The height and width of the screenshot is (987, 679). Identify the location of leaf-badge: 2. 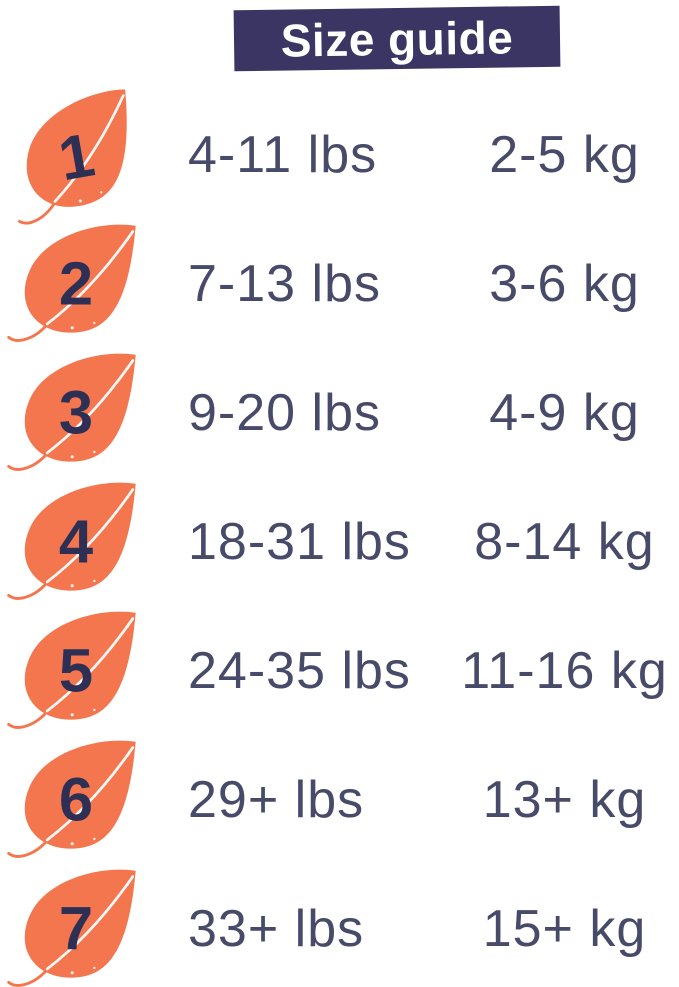
(94, 283).